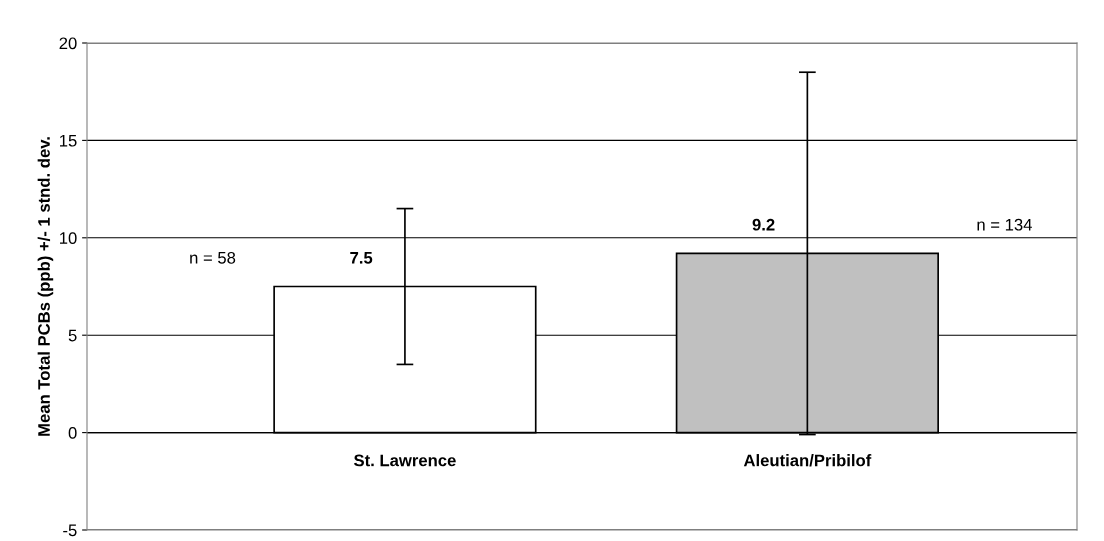  Describe the element at coordinates (45, 286) in the screenshot. I see `y-axis-title: Mean Total PCBs (ppb) +/- 1 stnd. dev.` at that location.